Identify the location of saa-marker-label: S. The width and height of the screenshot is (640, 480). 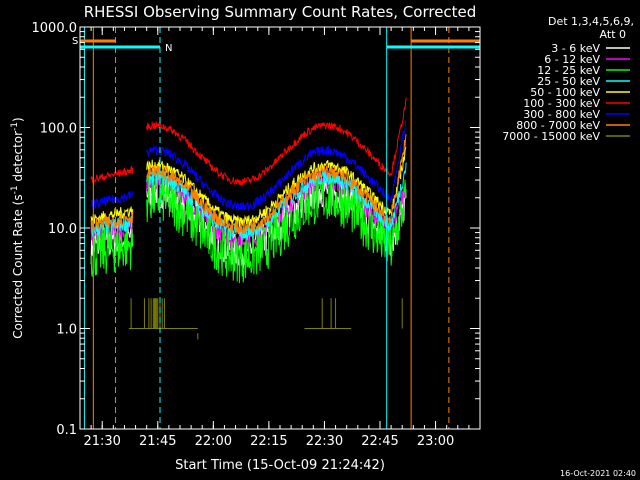
(75, 41).